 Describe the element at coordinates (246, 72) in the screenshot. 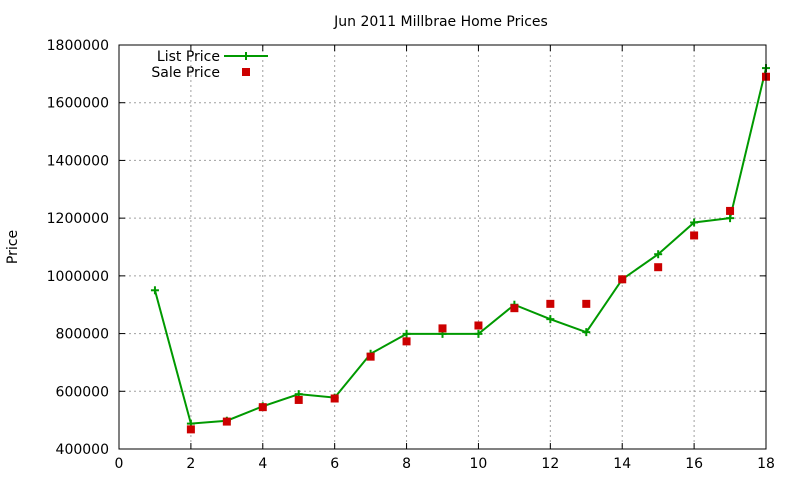

I see `legend-square-sample` at that location.